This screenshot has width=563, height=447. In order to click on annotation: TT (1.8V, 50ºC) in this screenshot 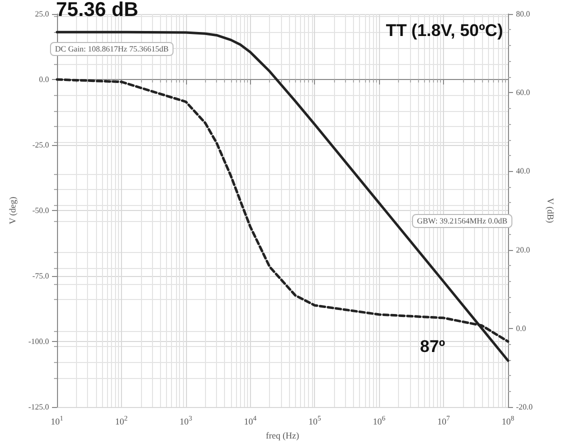, I will do `click(445, 30)`.